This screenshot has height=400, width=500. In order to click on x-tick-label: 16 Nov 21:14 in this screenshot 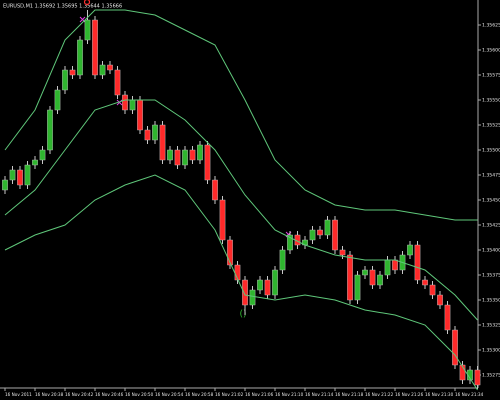, I will do `click(319, 394)`.